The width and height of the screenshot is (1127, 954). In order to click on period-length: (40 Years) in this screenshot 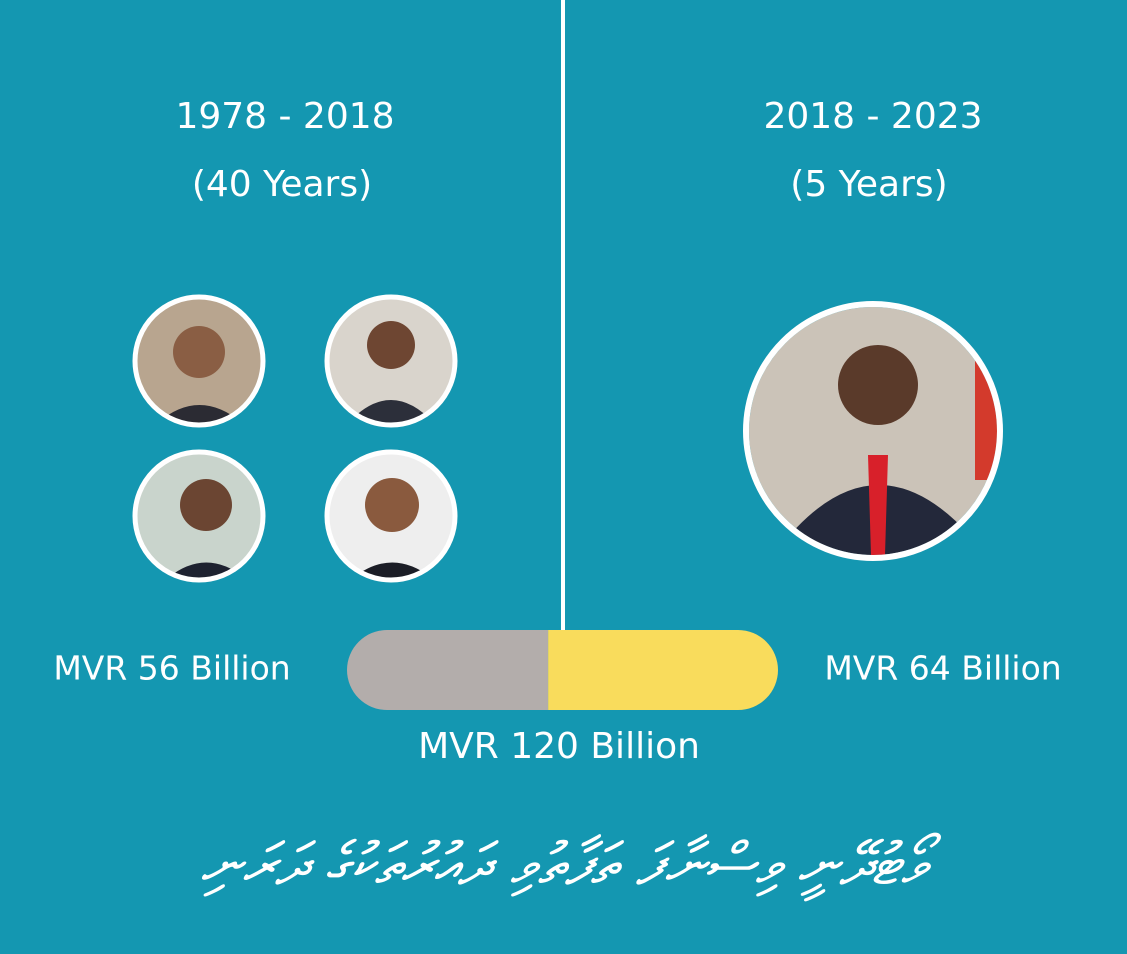, I will do `click(282, 184)`.